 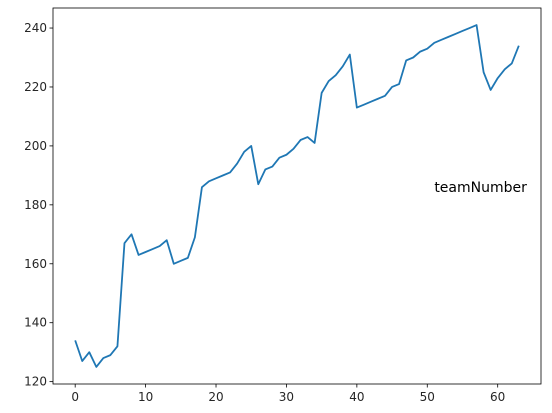 What do you see at coordinates (35, 323) in the screenshot?
I see `y-tick-label: 140` at bounding box center [35, 323].